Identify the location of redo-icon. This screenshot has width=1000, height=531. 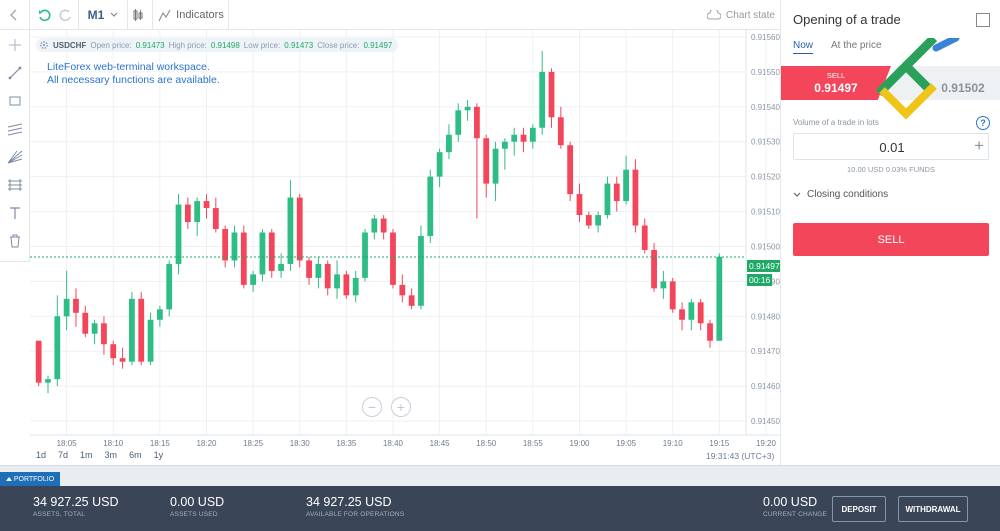
(65, 15).